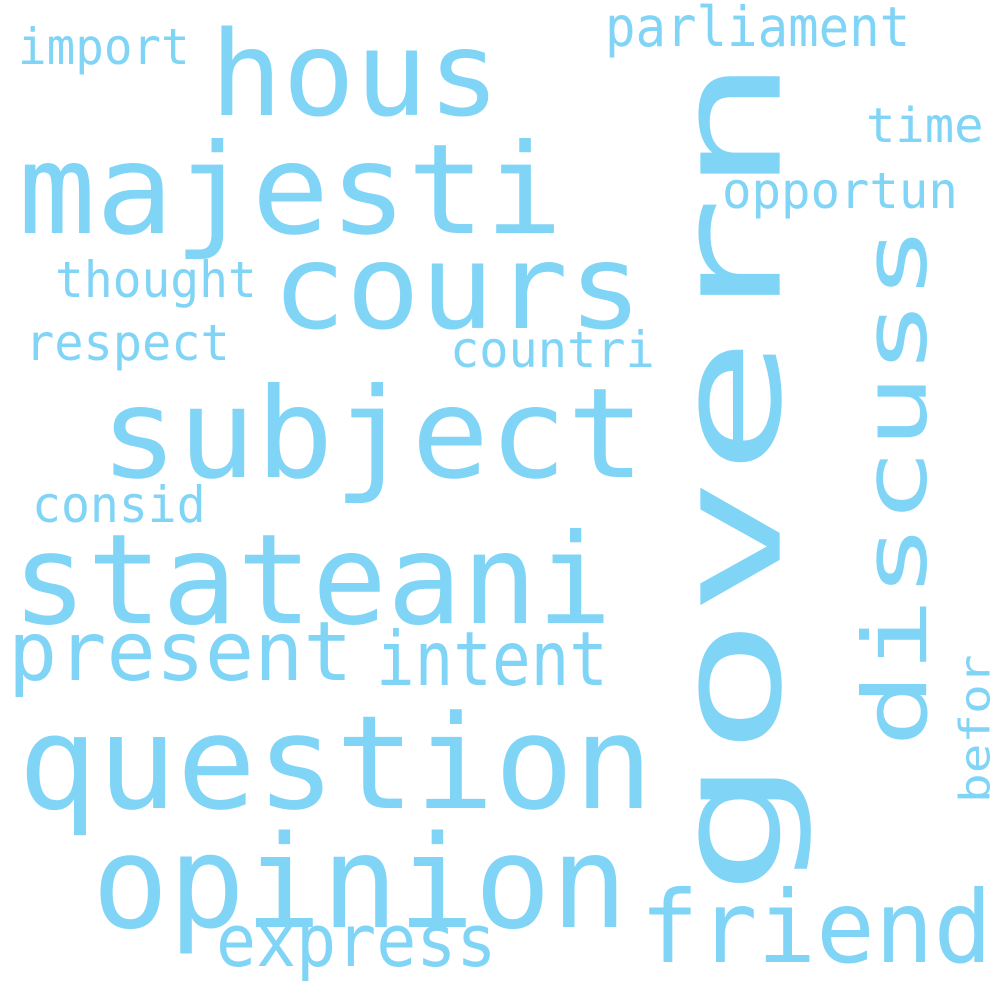 The image size is (1000, 1000). Describe the element at coordinates (372, 434) in the screenshot. I see `word-subject: subject` at that location.